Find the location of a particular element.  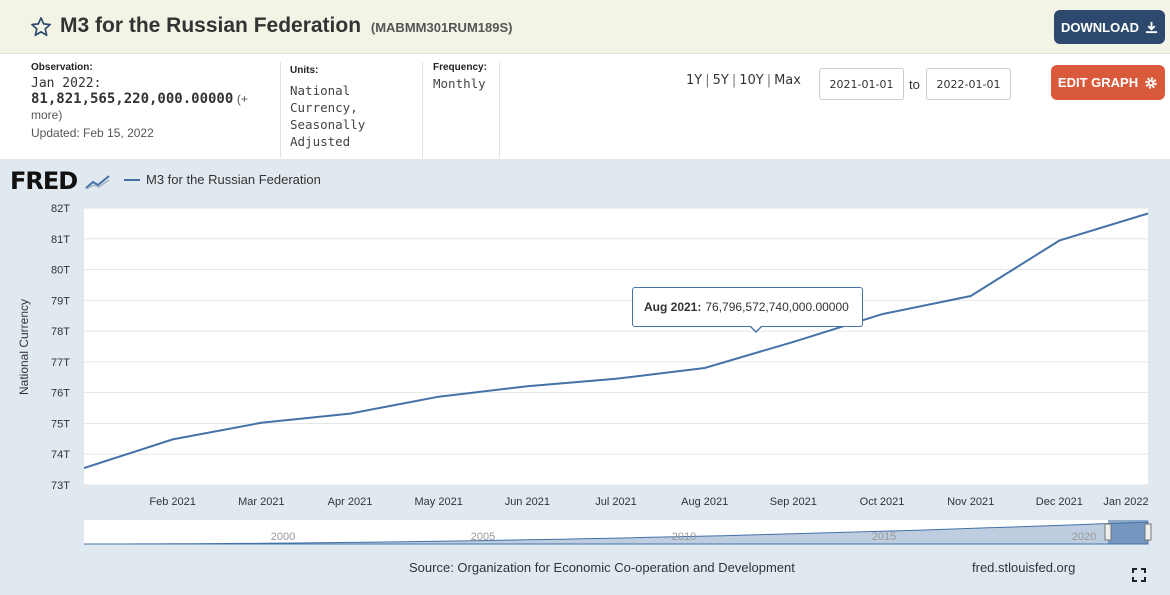

x-tick-label: Feb 2021 is located at coordinates (172, 502).